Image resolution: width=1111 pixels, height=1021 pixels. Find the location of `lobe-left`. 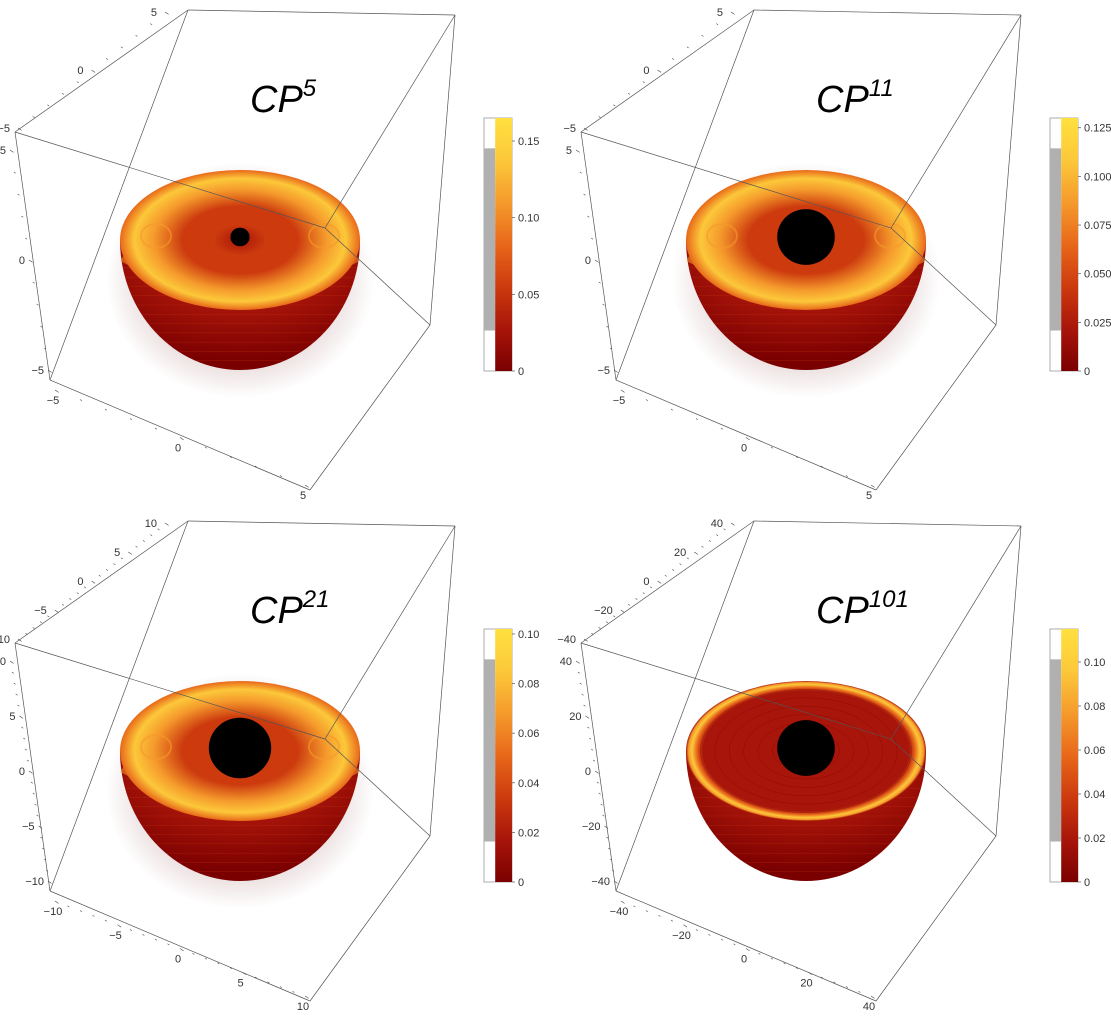

lobe-left is located at coordinates (156, 747).